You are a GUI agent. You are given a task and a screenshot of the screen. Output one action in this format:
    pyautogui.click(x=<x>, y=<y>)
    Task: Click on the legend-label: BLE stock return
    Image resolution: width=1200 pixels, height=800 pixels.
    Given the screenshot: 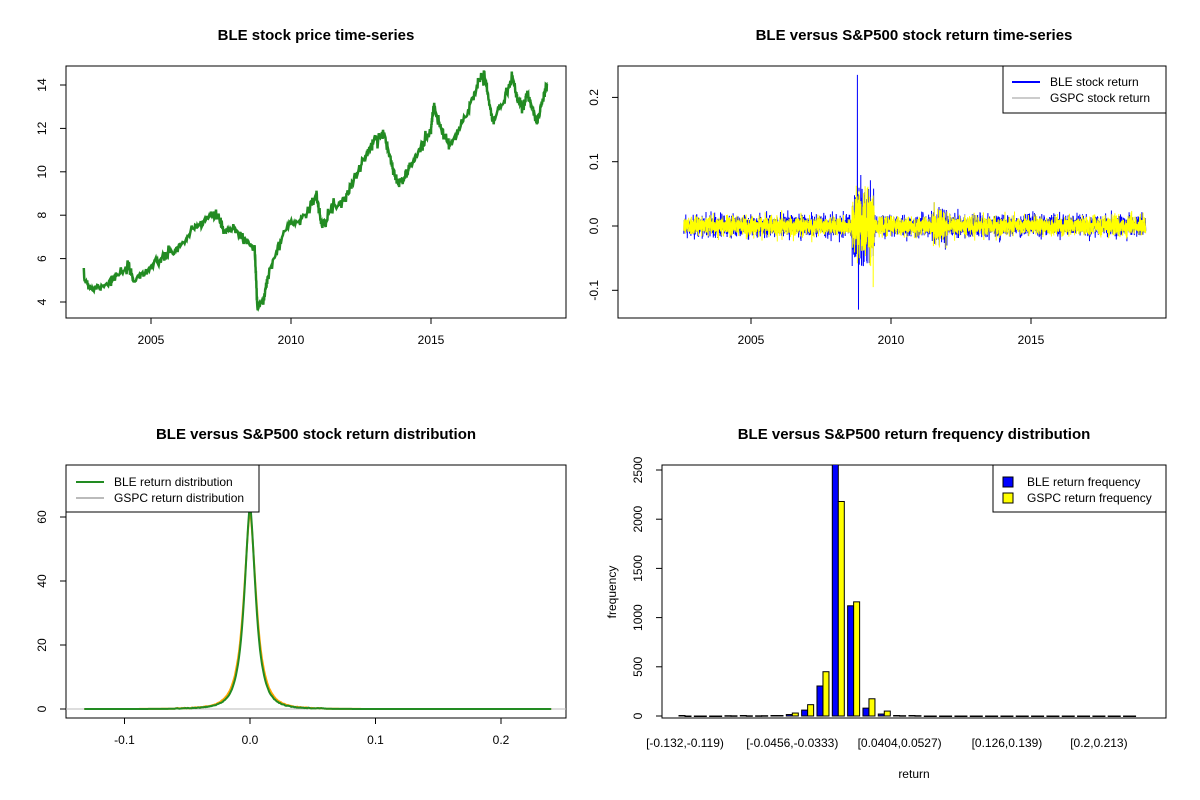 What is the action you would take?
    pyautogui.click(x=1094, y=82)
    